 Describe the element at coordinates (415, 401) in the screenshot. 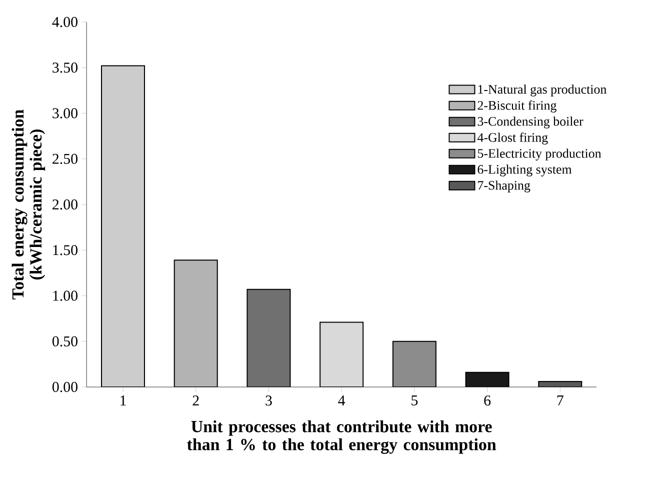

I see `x-tick-label: 5` at that location.